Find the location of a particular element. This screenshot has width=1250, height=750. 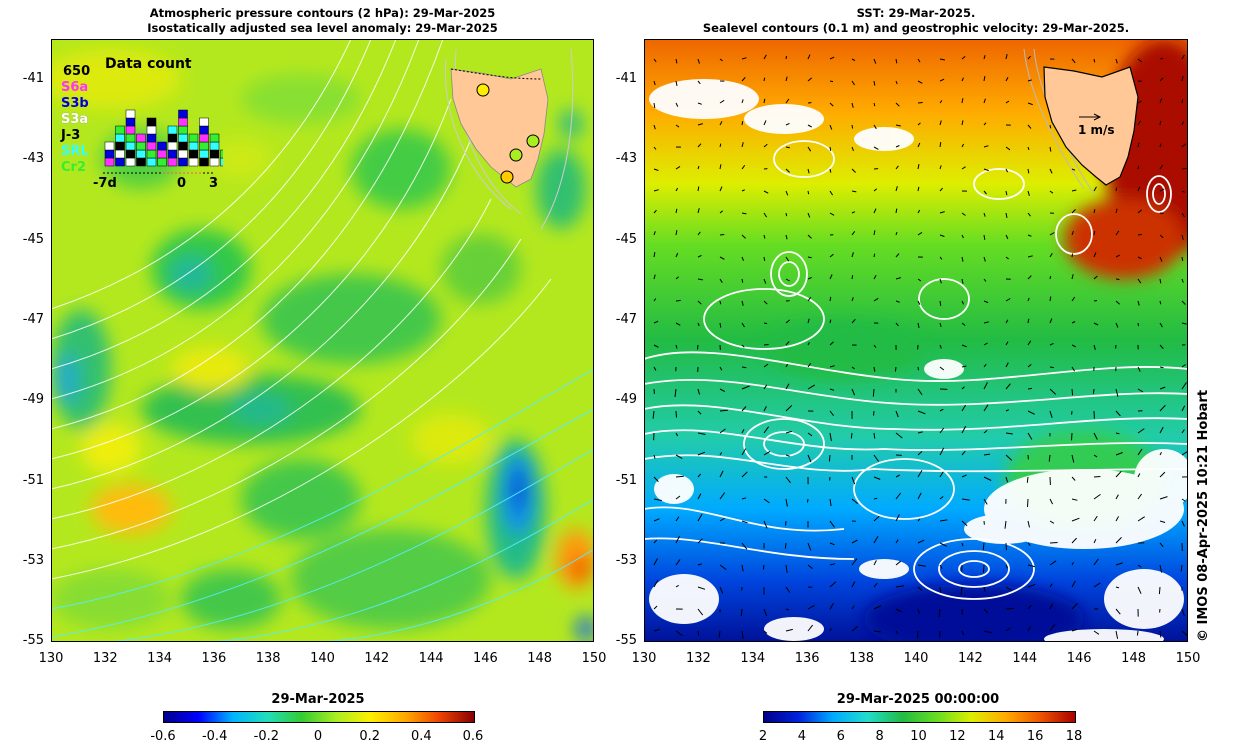

left-lon-tick: 146 is located at coordinates (485, 658).